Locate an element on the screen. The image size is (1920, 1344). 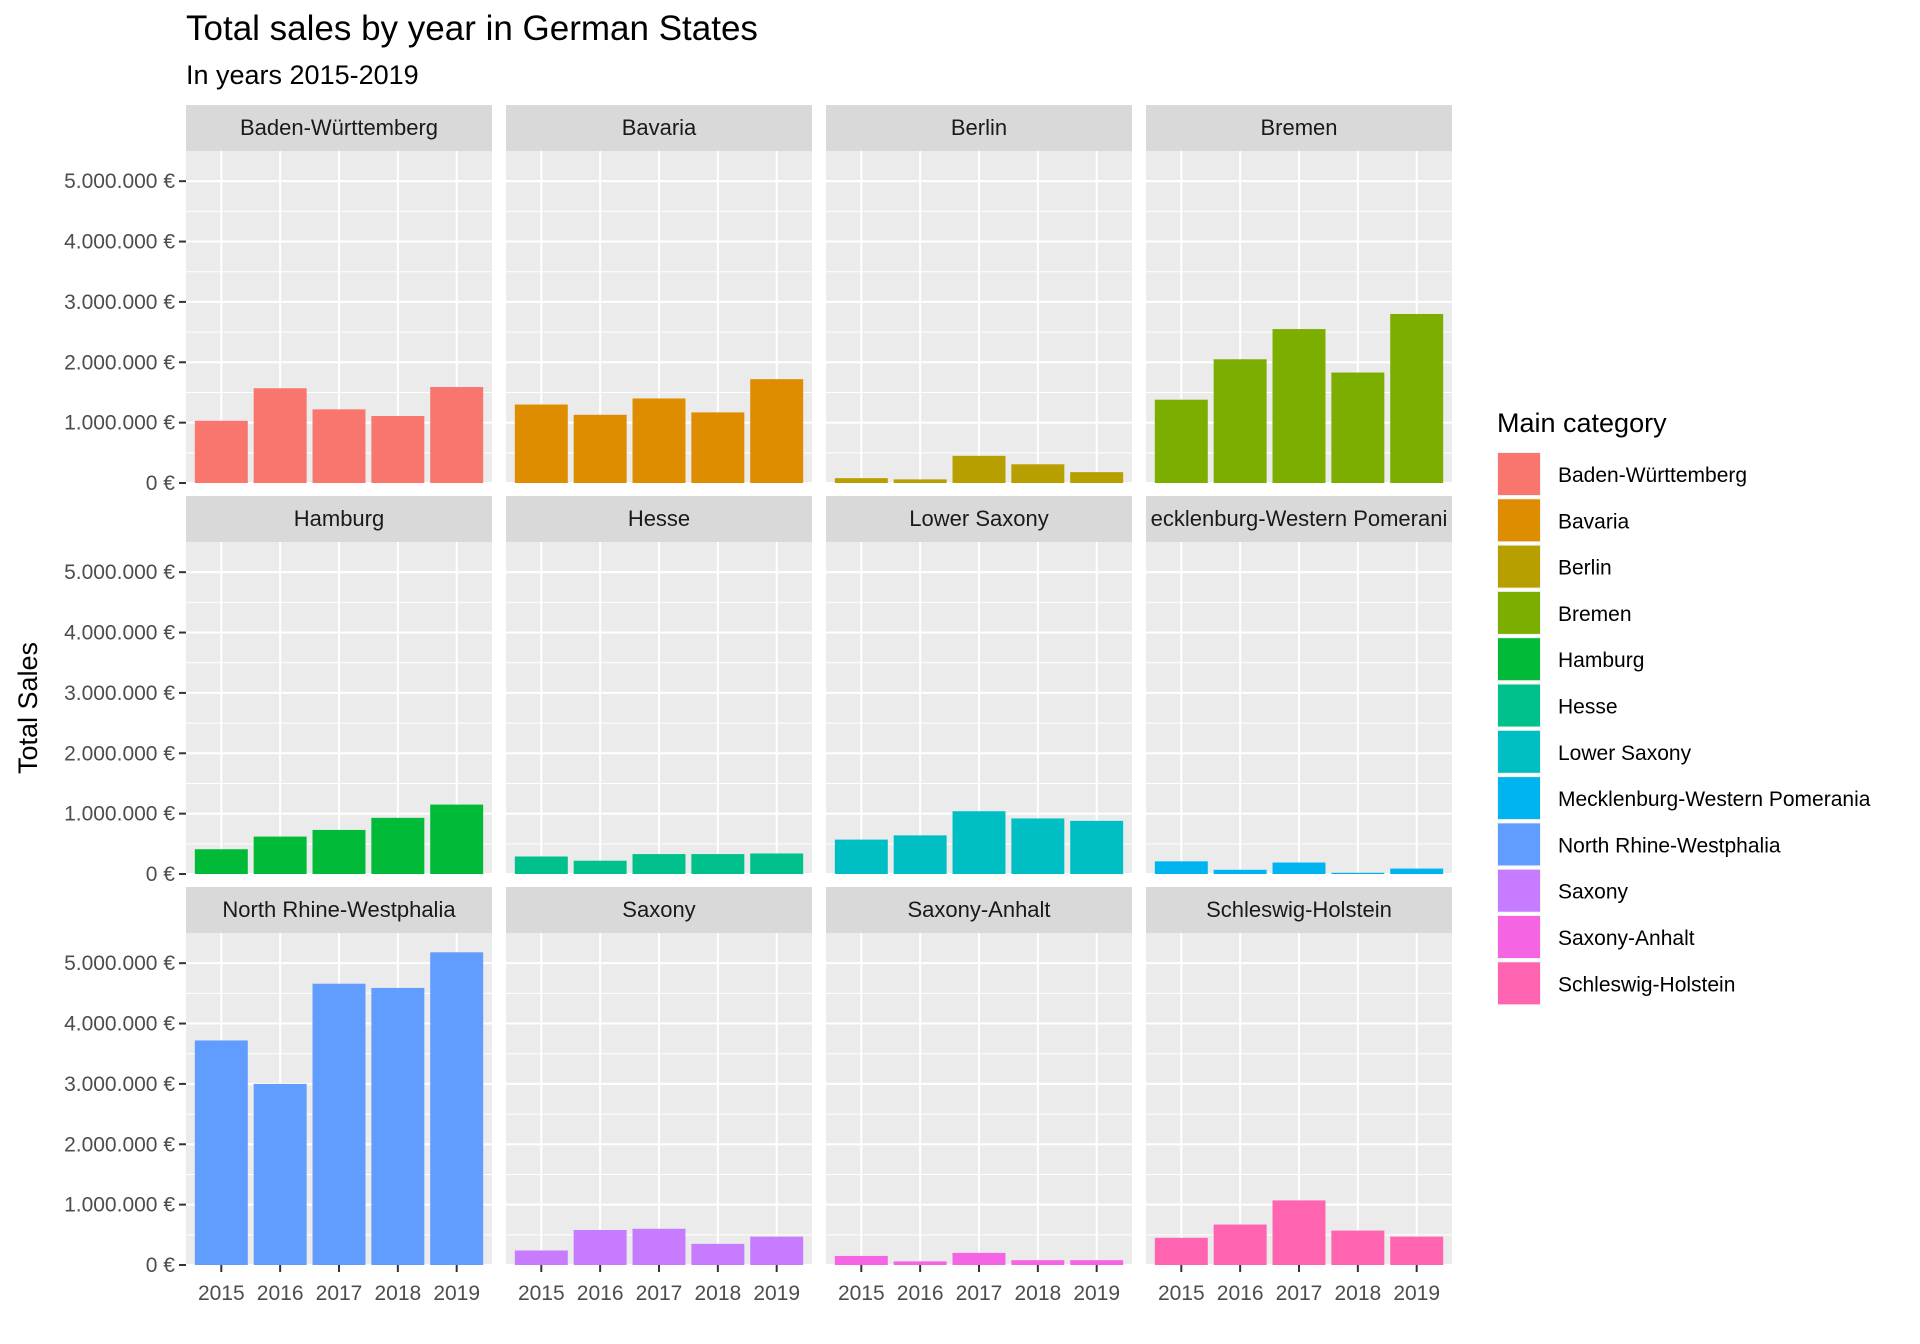
legend-label: Mecklenburg-Western Pomerania is located at coordinates (1714, 799).